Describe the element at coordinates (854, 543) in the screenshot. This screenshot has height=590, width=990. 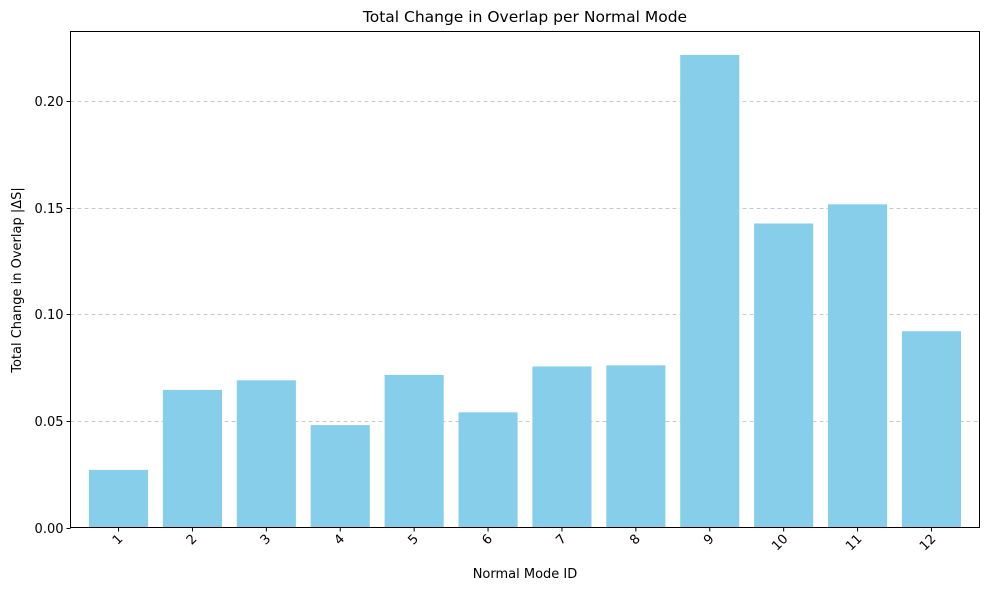
I see `x-tick-label: 11` at that location.